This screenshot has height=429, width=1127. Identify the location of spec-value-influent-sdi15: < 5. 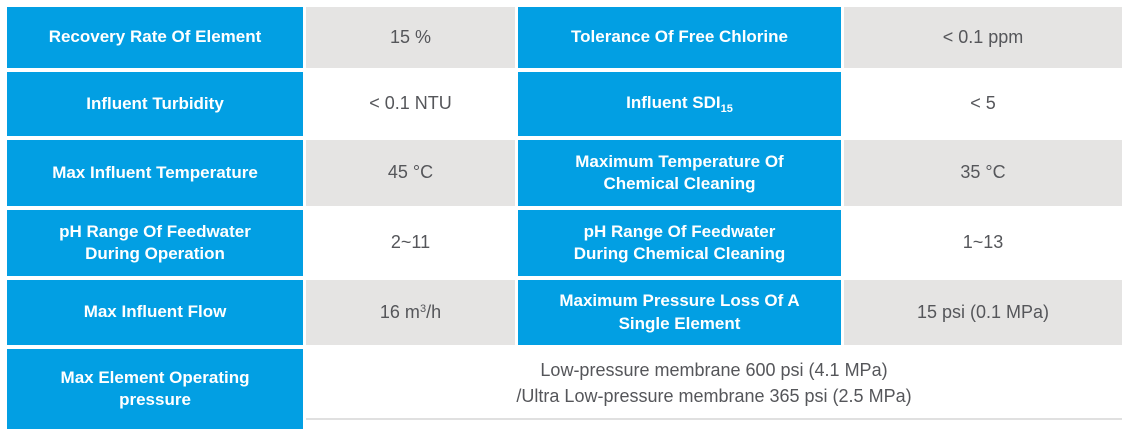
(983, 104).